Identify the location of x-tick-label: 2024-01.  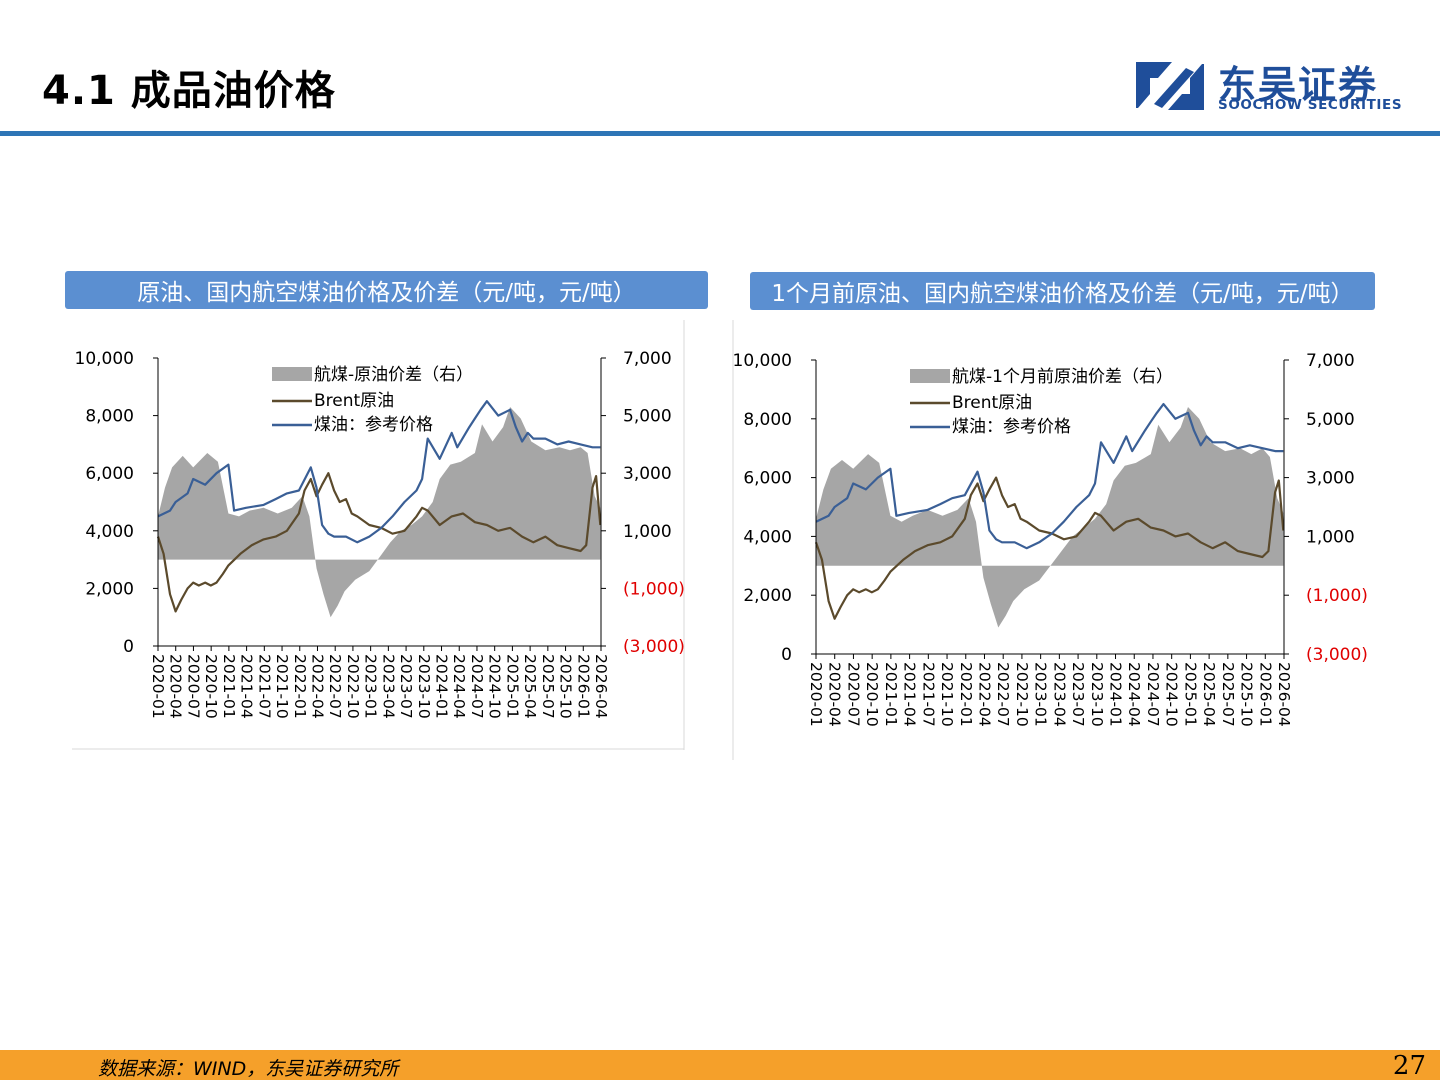
(442, 686).